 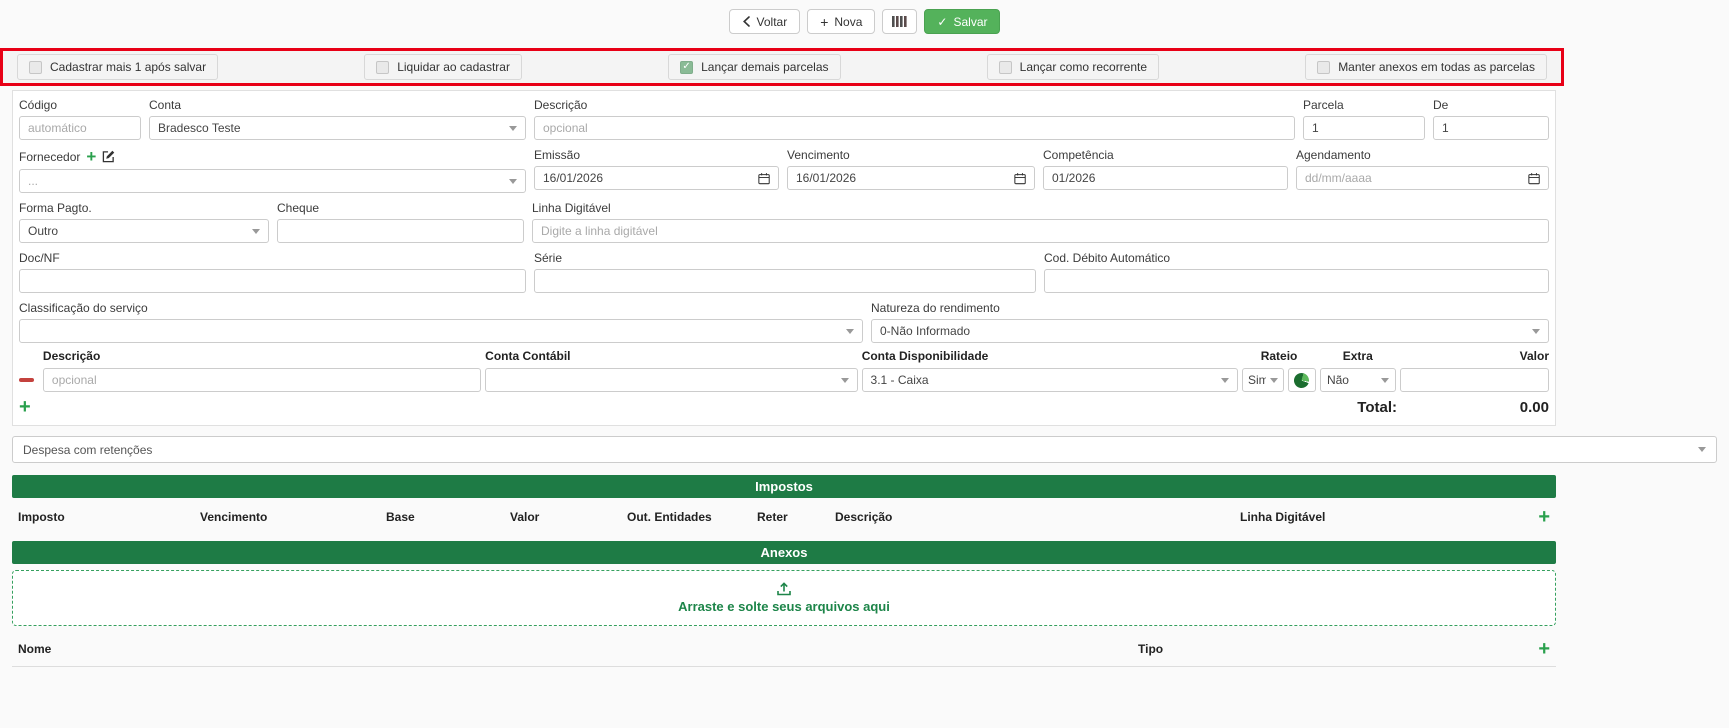 I want to click on competencia-label: Competência, so click(x=1078, y=155).